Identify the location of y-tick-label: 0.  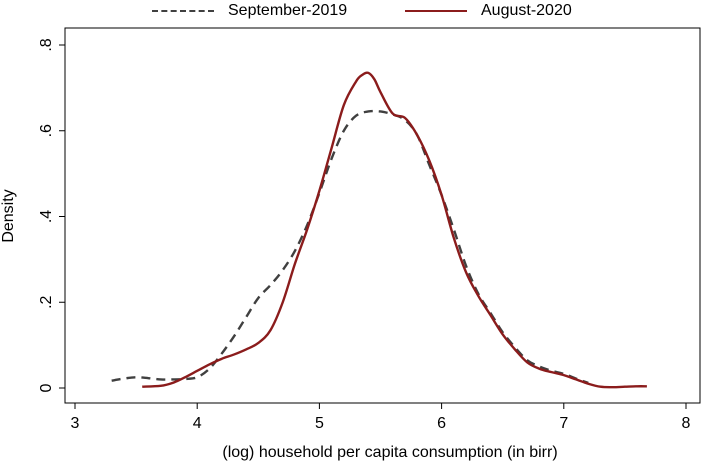
(46, 387).